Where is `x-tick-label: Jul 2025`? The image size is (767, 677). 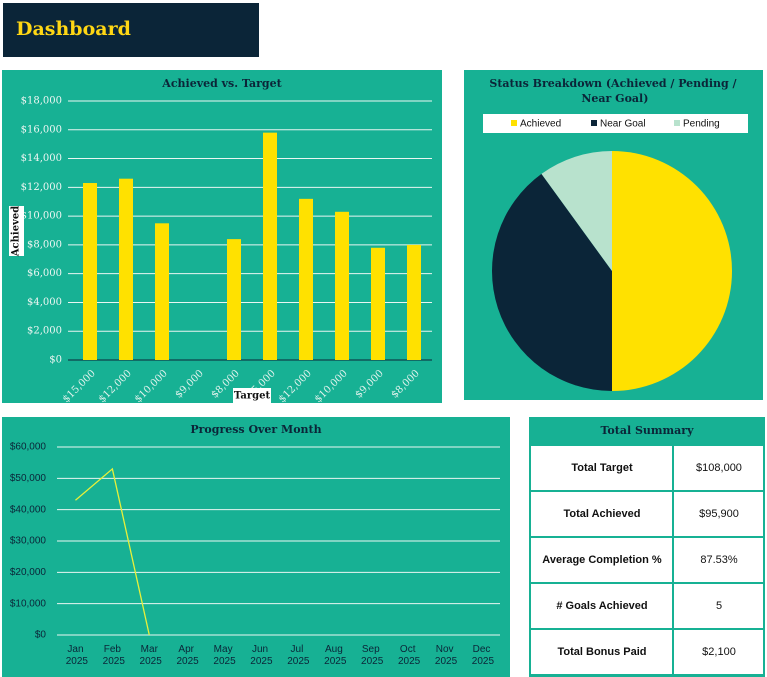 x-tick-label: Jul 2025 is located at coordinates (296, 655).